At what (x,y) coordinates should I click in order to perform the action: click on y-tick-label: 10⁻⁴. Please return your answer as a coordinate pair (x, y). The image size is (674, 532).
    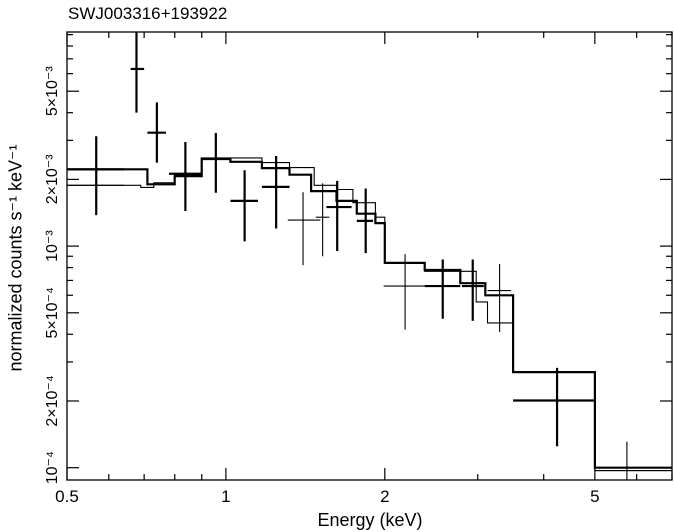
    Looking at the image, I should click on (52, 467).